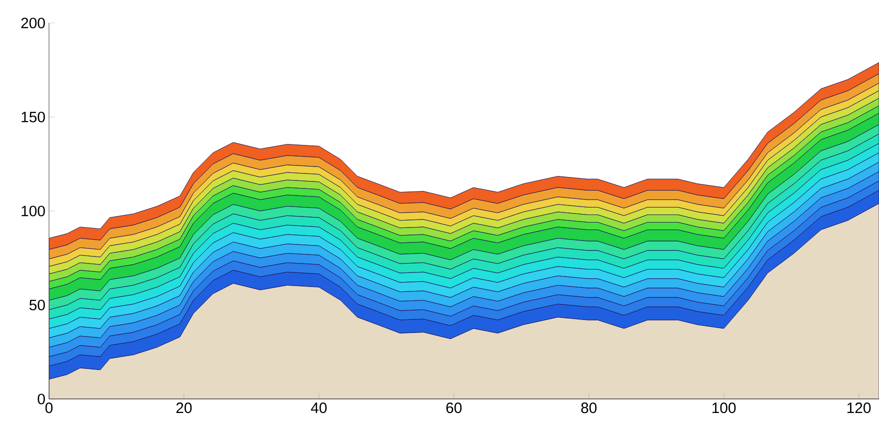  I want to click on y-tick-label: 200, so click(33, 23).